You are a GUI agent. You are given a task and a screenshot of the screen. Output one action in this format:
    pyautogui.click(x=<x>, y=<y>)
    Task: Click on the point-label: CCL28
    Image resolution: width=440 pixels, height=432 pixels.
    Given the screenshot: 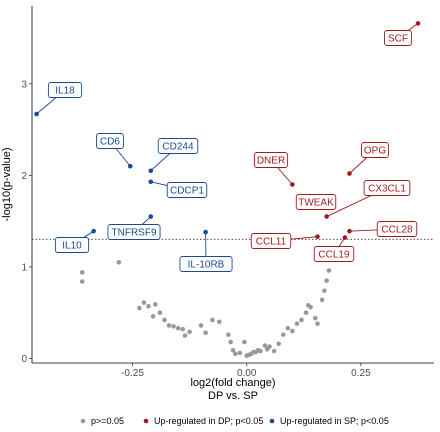 What is the action you would take?
    pyautogui.click(x=397, y=230)
    